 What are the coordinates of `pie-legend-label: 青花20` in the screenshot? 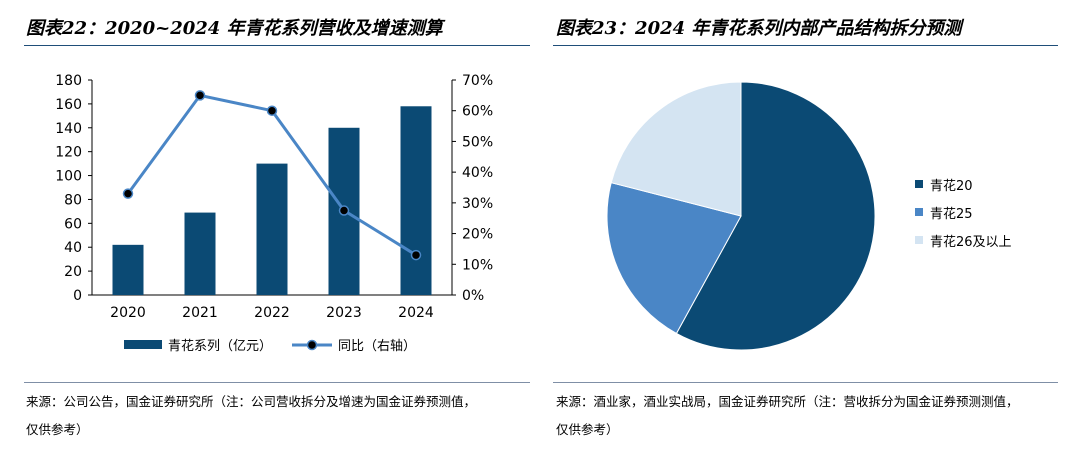 It's located at (951, 186).